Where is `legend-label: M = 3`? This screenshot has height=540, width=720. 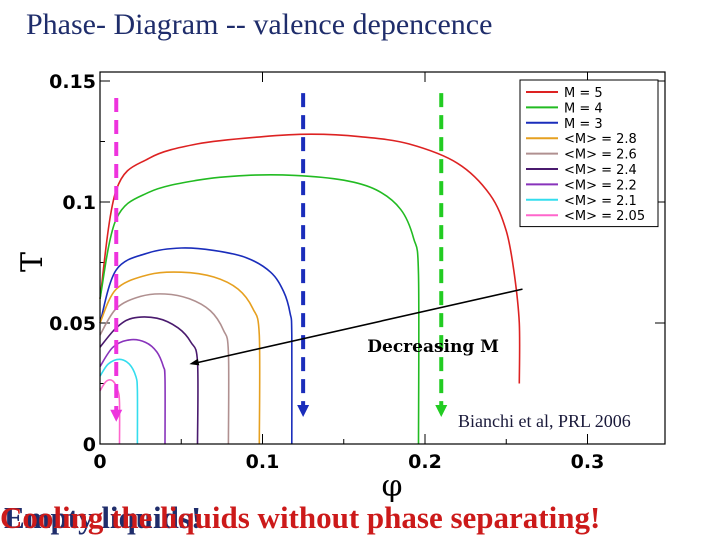 legend-label: M = 3 is located at coordinates (583, 124).